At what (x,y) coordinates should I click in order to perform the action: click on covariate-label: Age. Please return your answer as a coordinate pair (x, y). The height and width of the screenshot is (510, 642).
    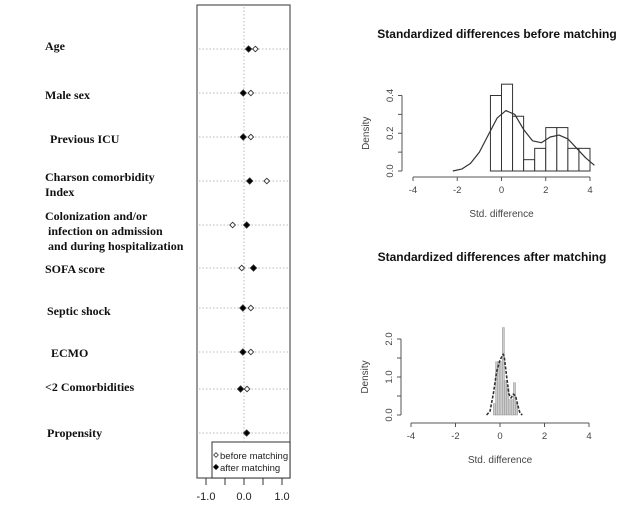
    Looking at the image, I should click on (55, 46).